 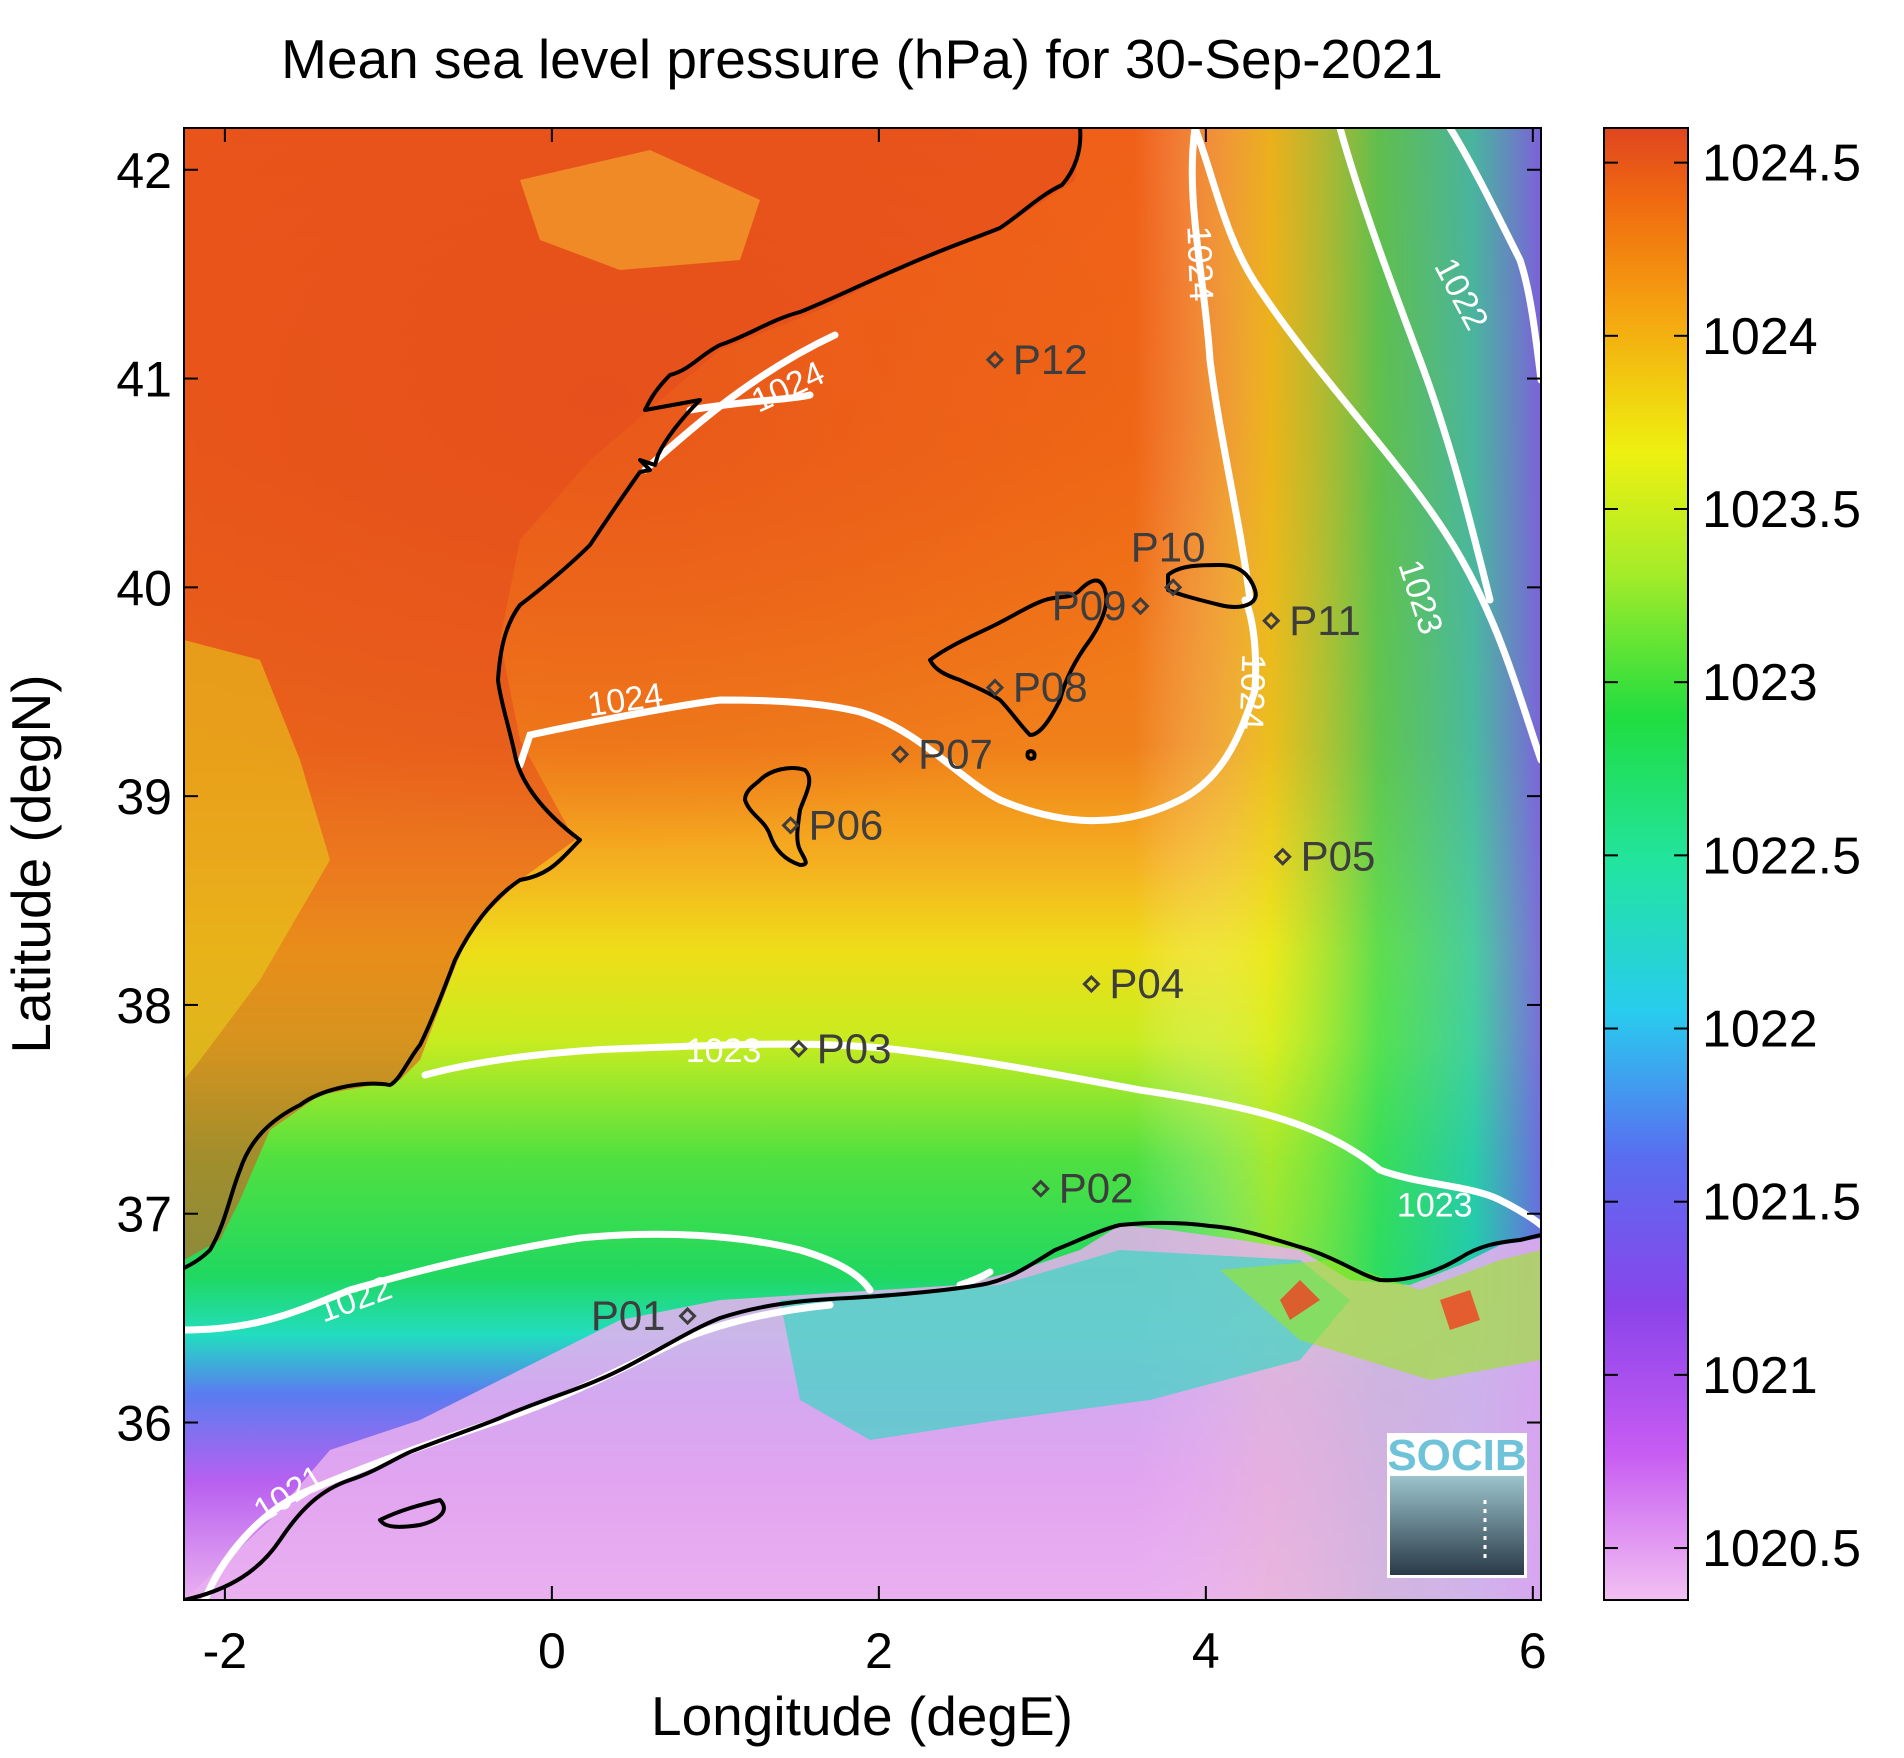 What do you see at coordinates (1781, 164) in the screenshot?
I see `colorbar-tick-label: 1024.5` at bounding box center [1781, 164].